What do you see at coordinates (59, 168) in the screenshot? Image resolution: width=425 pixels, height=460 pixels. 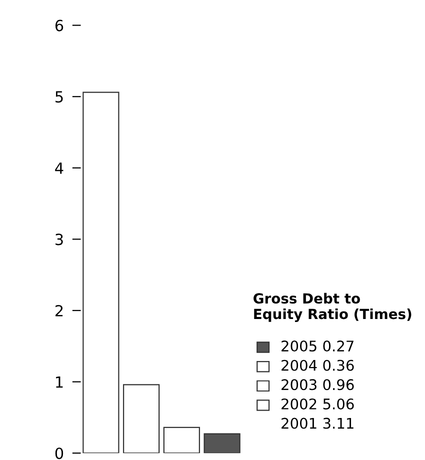 I see `y-tick-label: 4` at bounding box center [59, 168].